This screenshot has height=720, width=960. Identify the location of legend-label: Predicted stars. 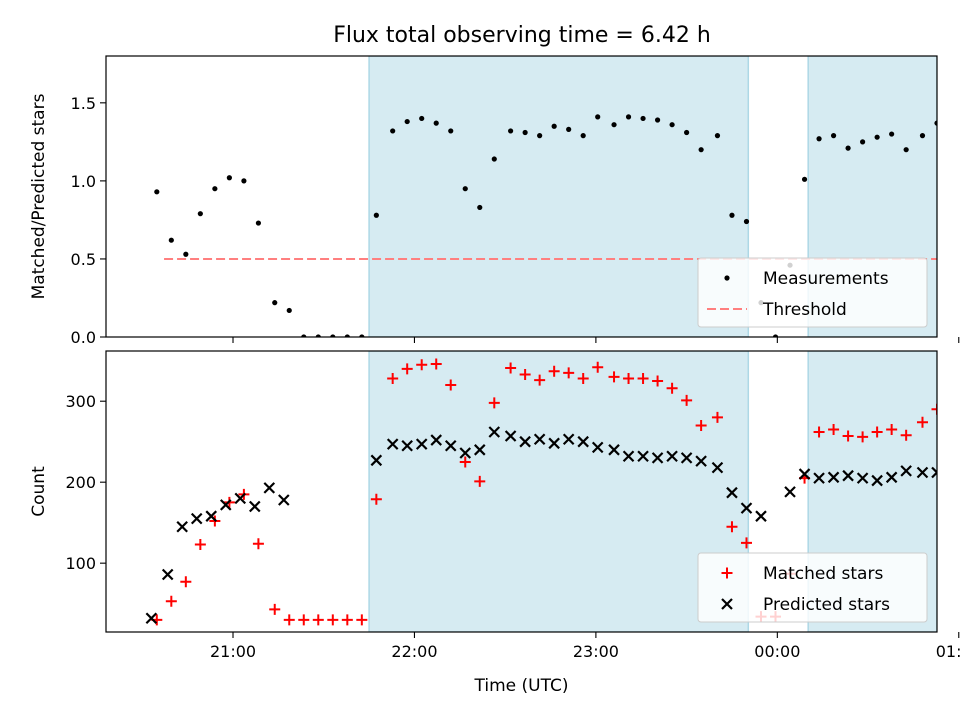
(826, 605).